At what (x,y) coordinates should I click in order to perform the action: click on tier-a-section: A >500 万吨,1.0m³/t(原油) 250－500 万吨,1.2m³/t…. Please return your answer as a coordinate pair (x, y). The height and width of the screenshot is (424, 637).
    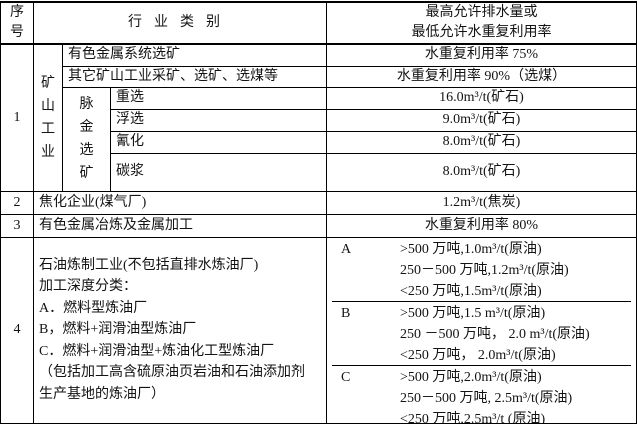
    Looking at the image, I should click on (481, 269).